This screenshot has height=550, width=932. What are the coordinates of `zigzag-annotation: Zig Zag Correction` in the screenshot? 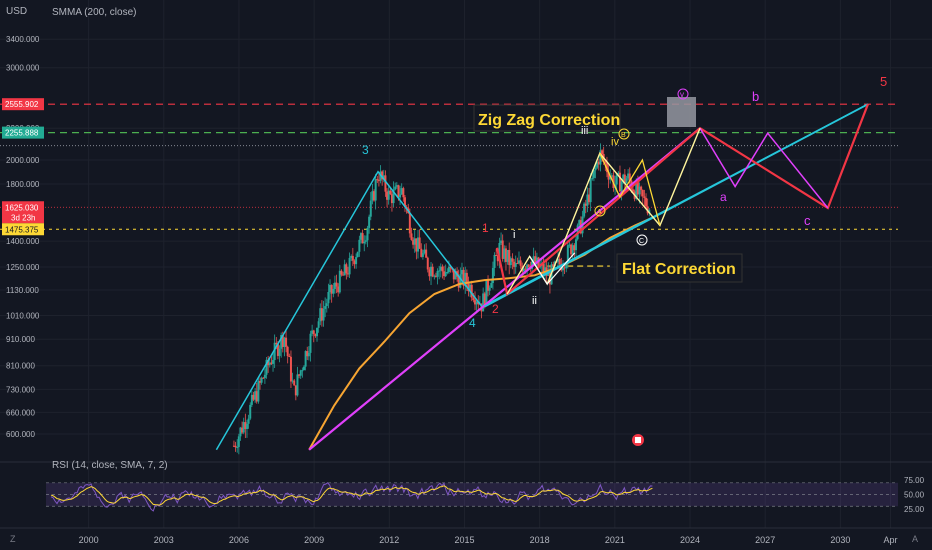 It's located at (549, 120).